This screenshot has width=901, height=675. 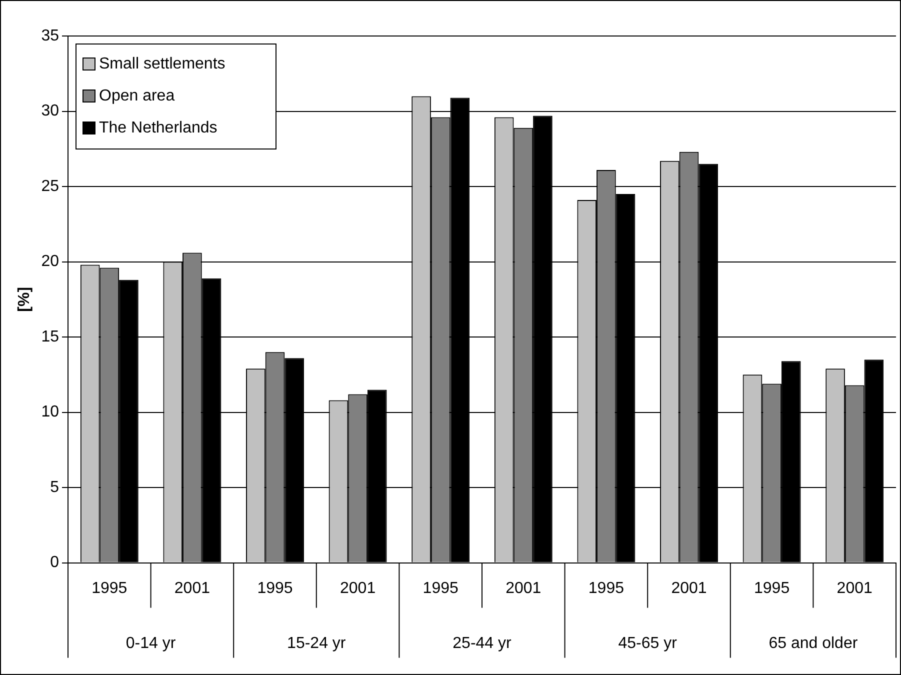 I want to click on y-tick-label: 20, so click(x=50, y=261).